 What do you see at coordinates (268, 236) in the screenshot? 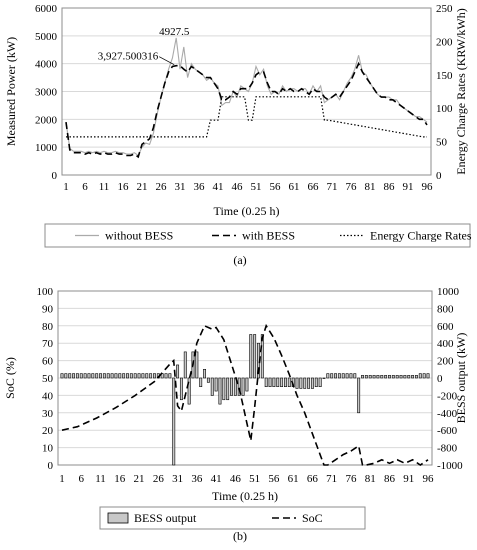
I see `legend-label: with BESS` at bounding box center [268, 236].